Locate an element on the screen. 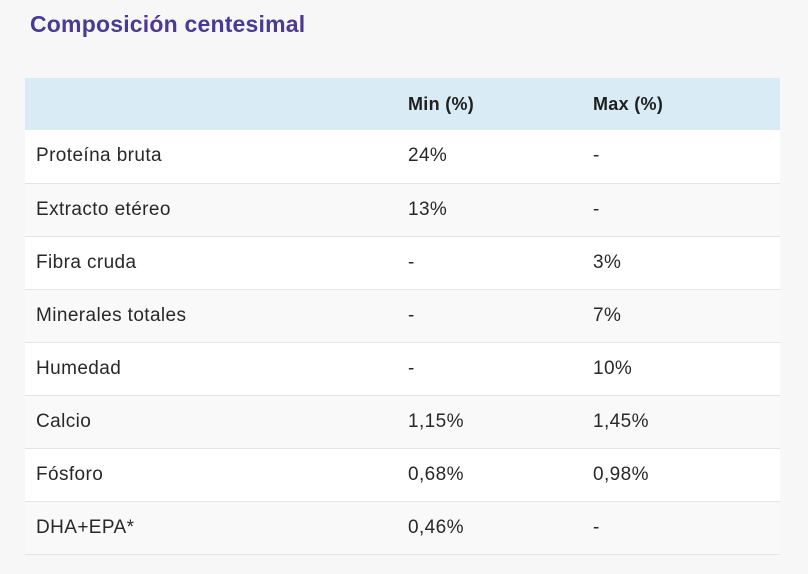 The image size is (808, 574). table-row: Calcio 1,15% 1,45% is located at coordinates (402, 421).